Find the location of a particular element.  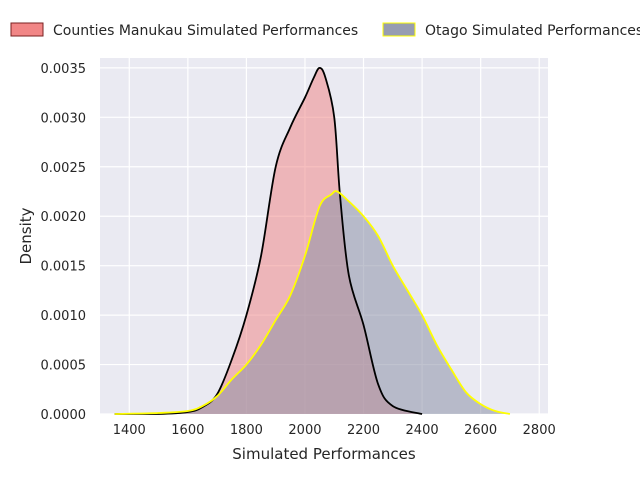

y-tick-label: 0.0000 is located at coordinates (64, 415).